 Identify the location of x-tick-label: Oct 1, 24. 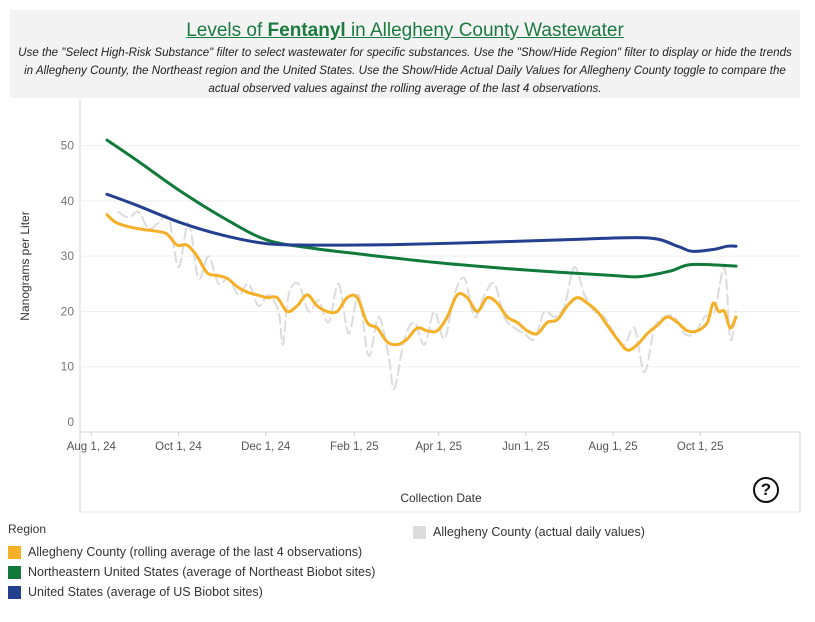
(178, 447).